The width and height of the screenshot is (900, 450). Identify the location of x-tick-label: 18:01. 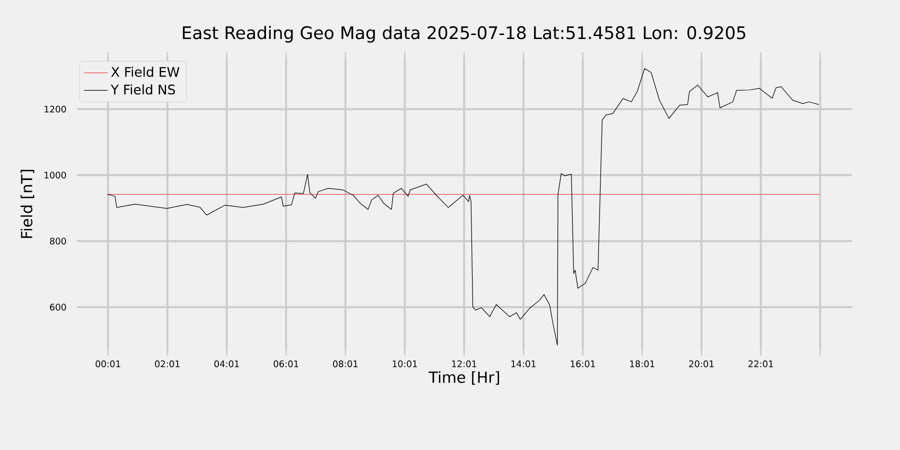
(642, 364).